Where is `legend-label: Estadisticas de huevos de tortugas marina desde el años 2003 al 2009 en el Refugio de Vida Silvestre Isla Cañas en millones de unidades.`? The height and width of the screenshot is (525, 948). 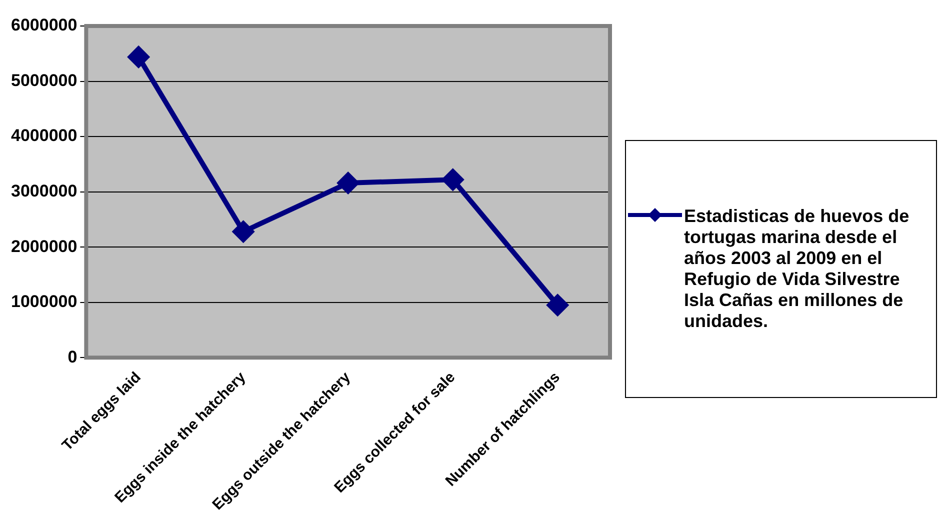
legend-label: Estadisticas de huevos de tortugas marina desde el años 2003 al 2009 en el Refugio de Vida Silvestre Isla Cañas en millones de unidades. is located at coordinates (797, 269).